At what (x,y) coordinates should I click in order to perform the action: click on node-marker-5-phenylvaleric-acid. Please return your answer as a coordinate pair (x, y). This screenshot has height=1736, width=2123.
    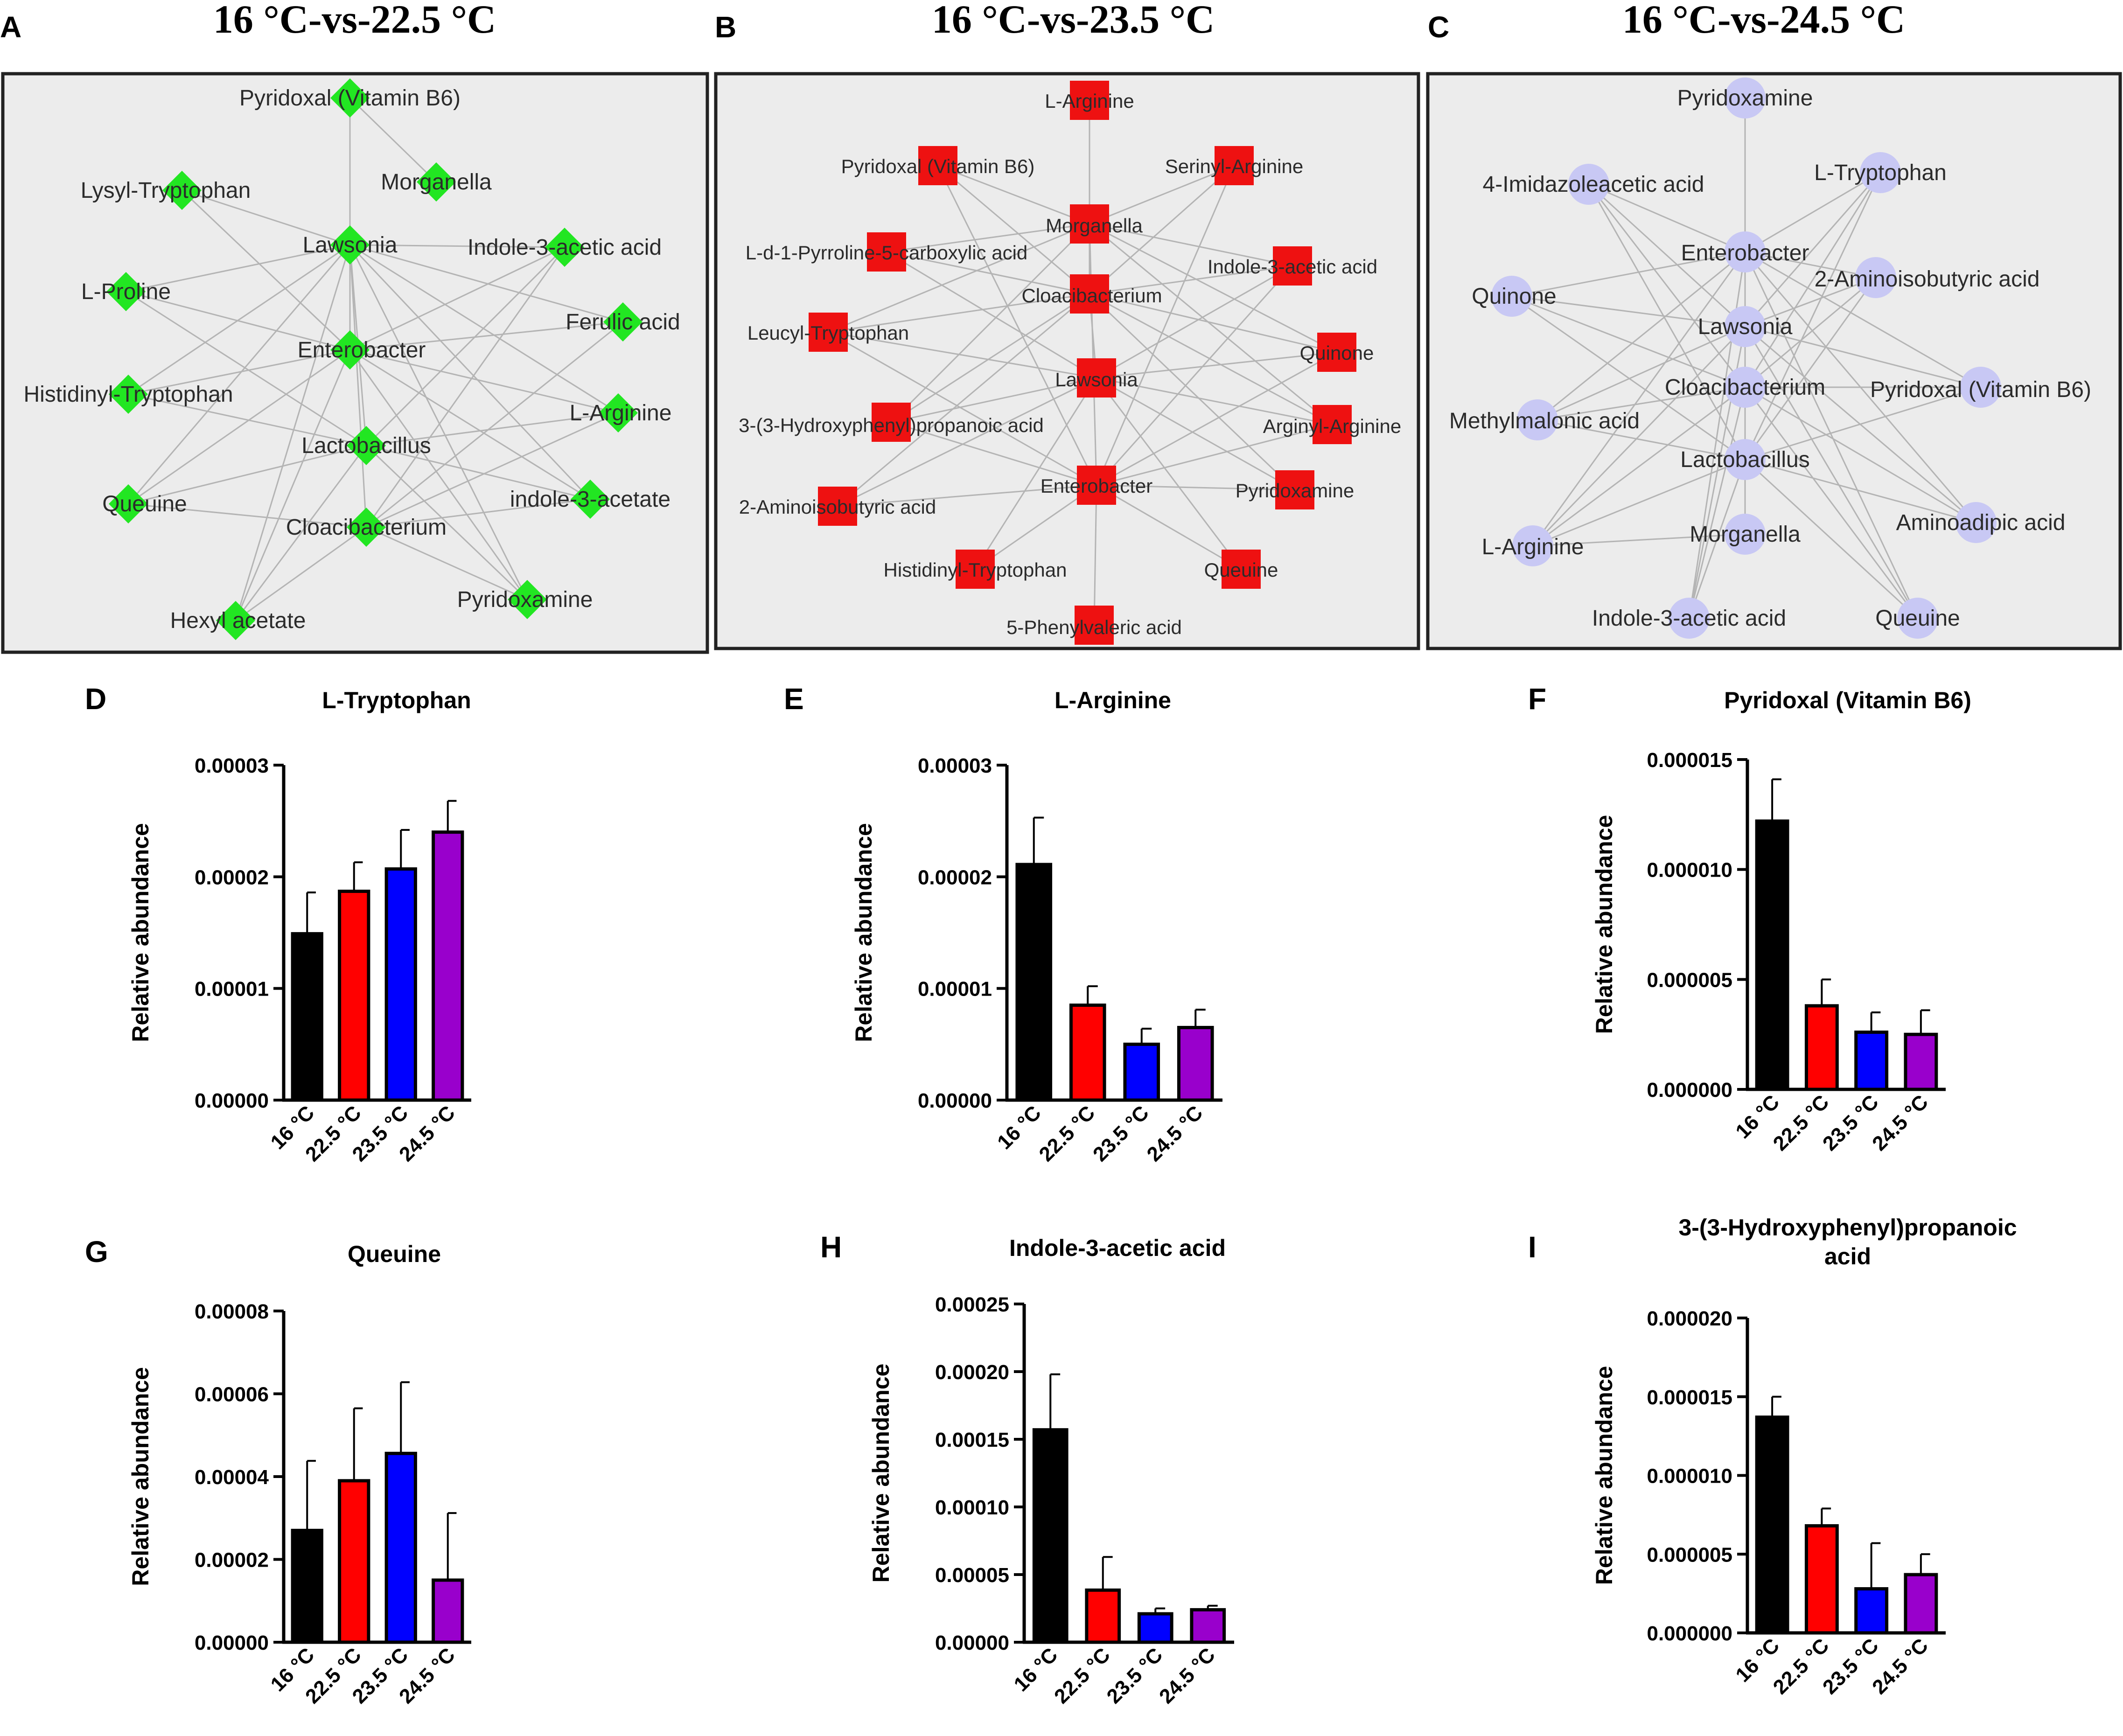
    Looking at the image, I should click on (1095, 625).